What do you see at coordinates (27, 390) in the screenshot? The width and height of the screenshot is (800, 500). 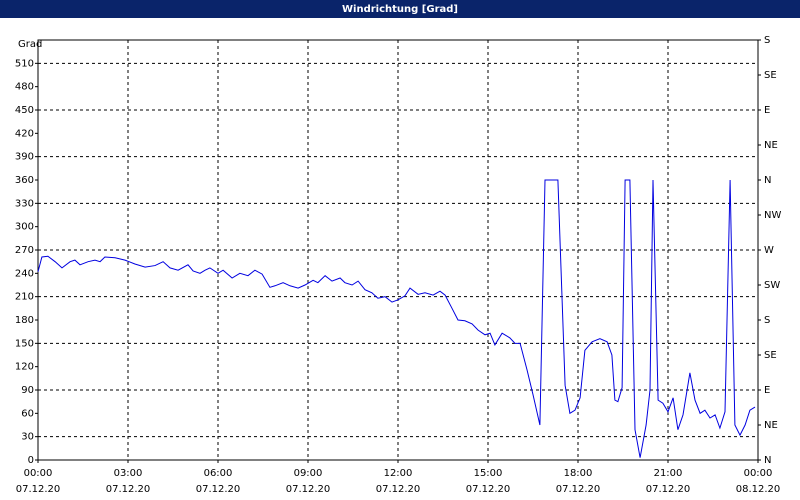 I see `y-tick-label: 90` at bounding box center [27, 390].